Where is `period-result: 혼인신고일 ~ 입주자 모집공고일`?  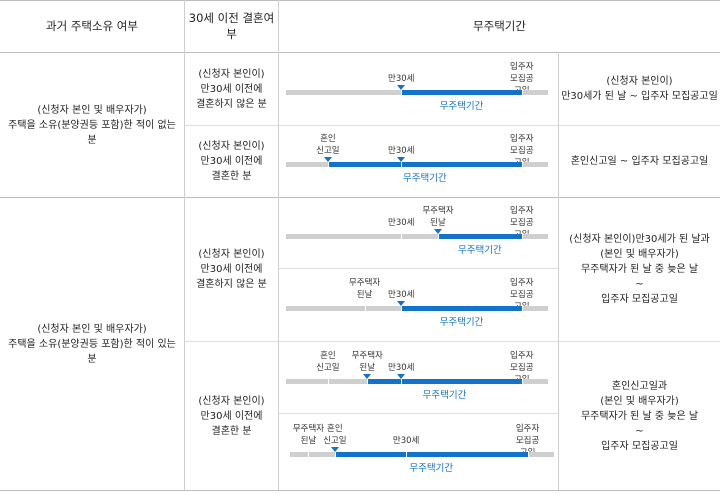 period-result: 혼인신고일 ~ 입주자 모집공고일 is located at coordinates (639, 161).